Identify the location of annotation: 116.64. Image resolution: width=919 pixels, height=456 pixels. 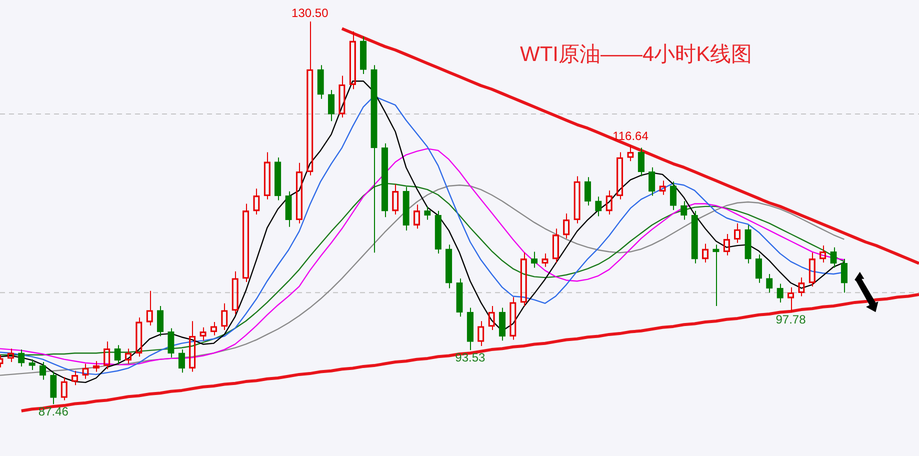
(630, 136).